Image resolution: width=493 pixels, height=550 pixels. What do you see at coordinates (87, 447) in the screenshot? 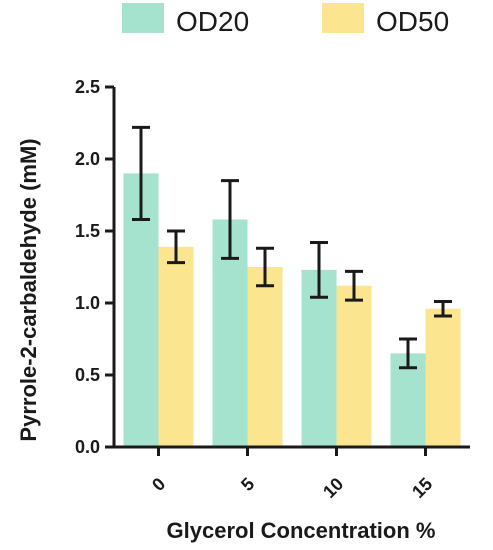
I see `y-tick-label-0.0: 0.0` at bounding box center [87, 447].